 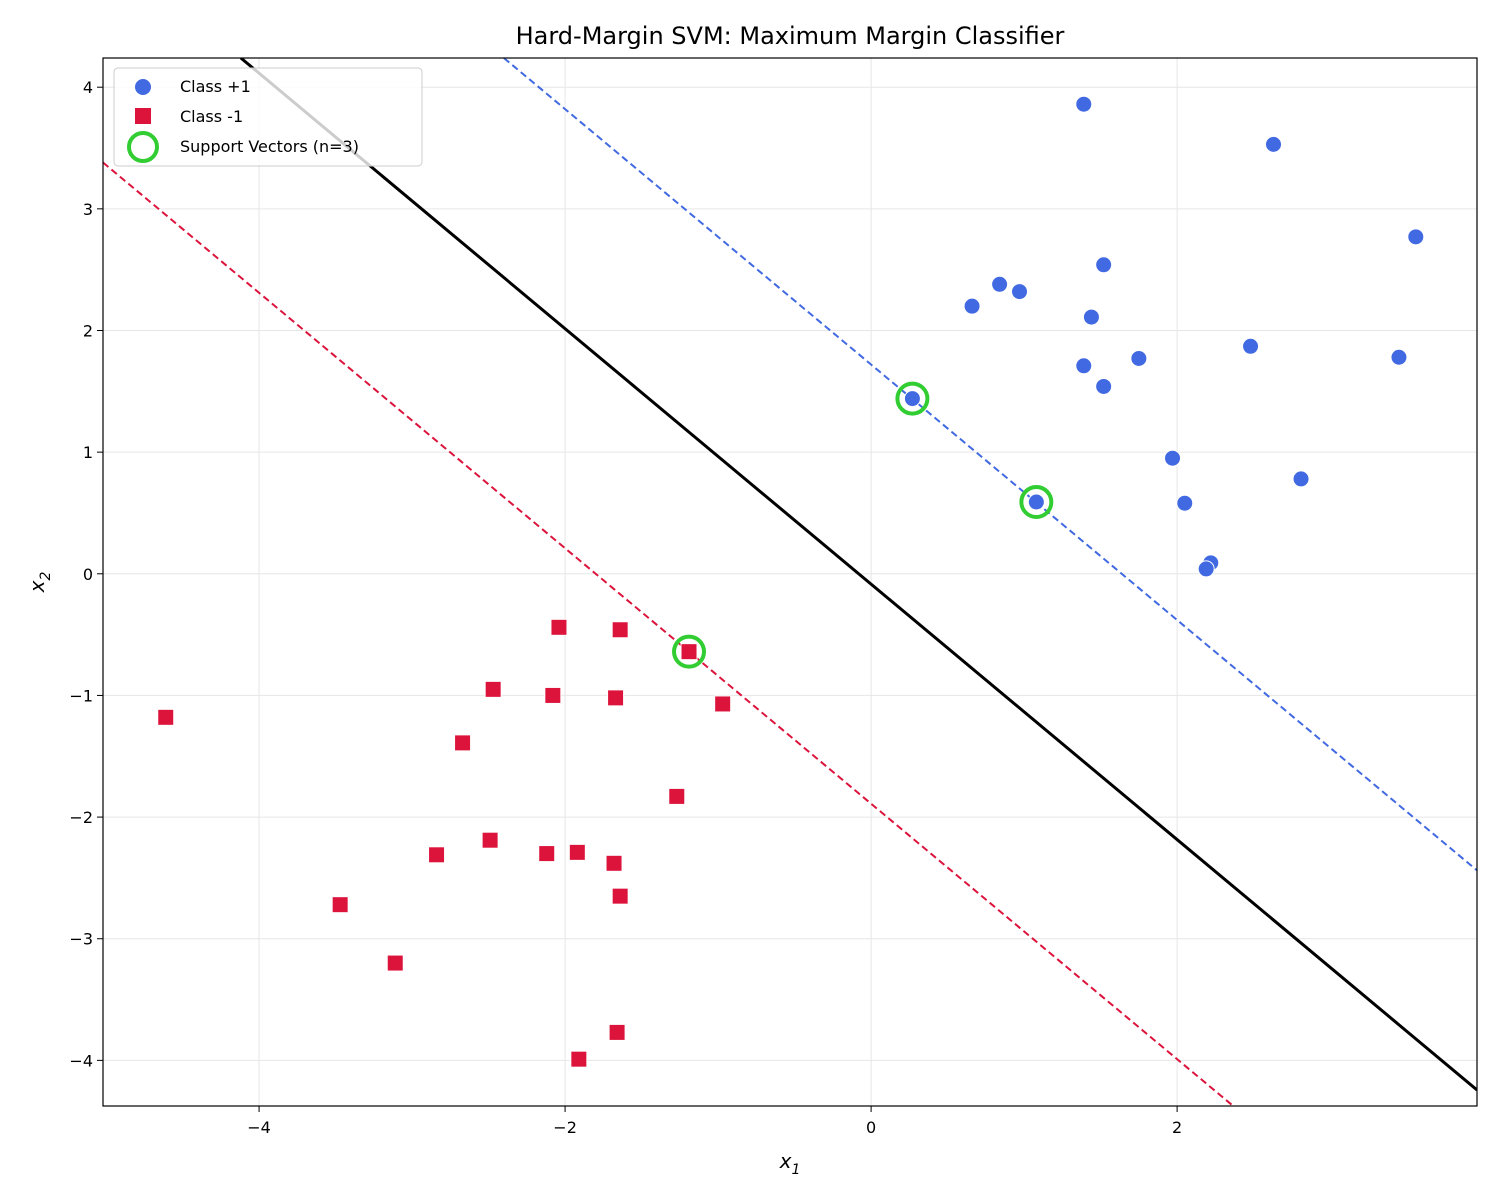 What do you see at coordinates (88, 574) in the screenshot?
I see `y-tick-label: 0` at bounding box center [88, 574].